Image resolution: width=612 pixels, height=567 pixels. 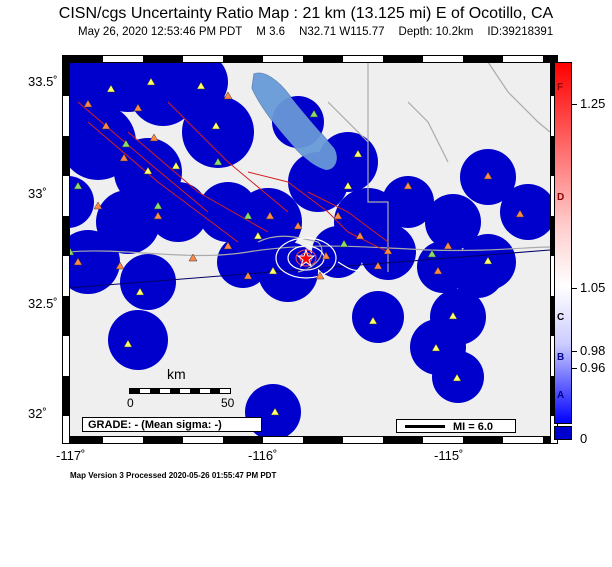 I want to click on scale-left: 0, so click(x=130, y=403).